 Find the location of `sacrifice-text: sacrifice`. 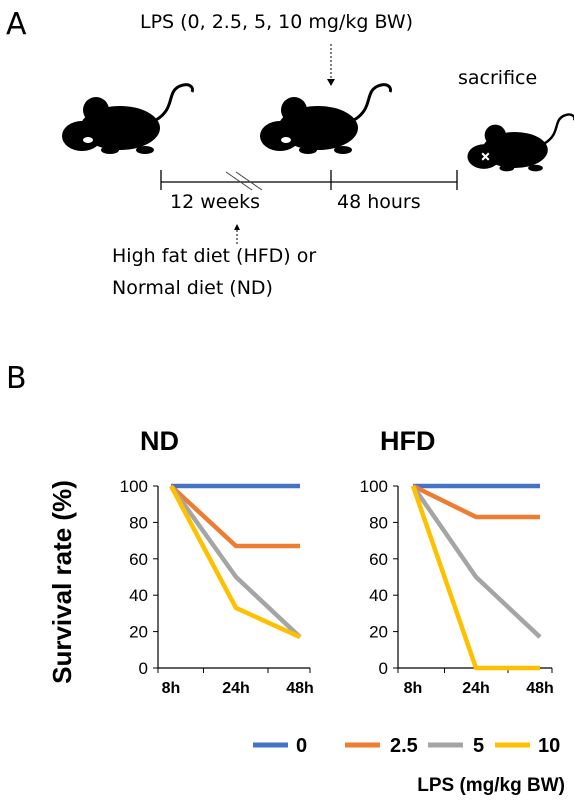

sacrifice-text: sacrifice is located at coordinates (497, 78).